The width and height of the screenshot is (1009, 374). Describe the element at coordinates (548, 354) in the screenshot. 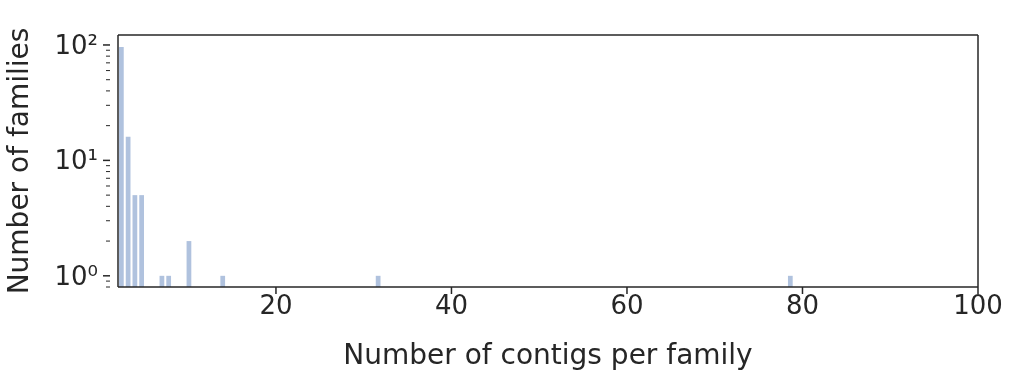

I see `x-axis-title: Number of contigs per family` at that location.